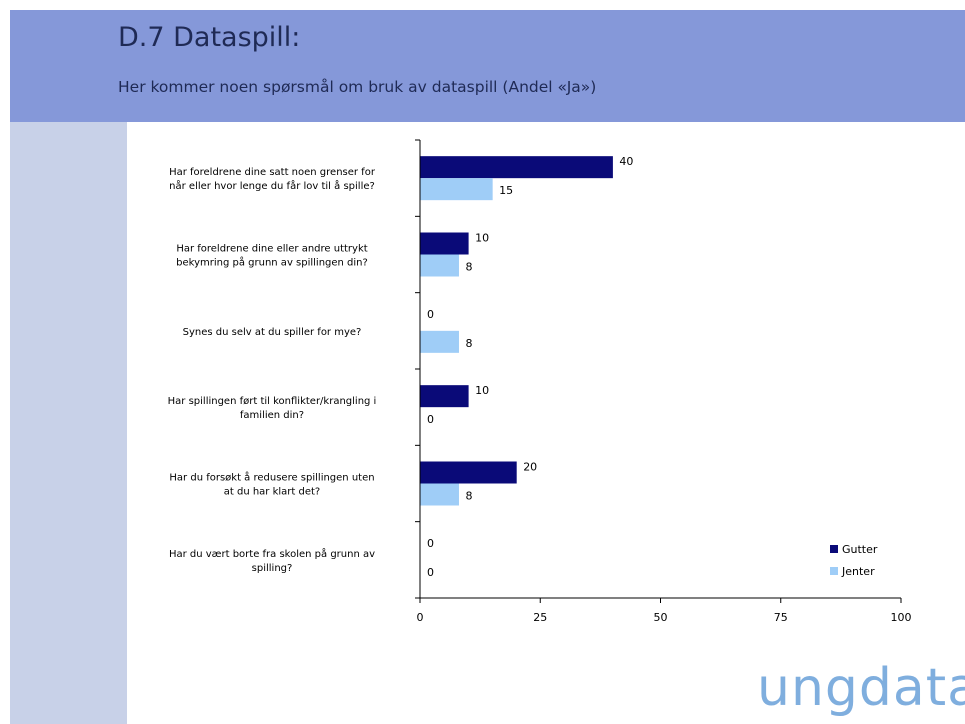 Image resolution: width=965 pixels, height=724 pixels. Describe the element at coordinates (272, 262) in the screenshot. I see `category-label: bekymring på grunn av spillingen din?` at that location.